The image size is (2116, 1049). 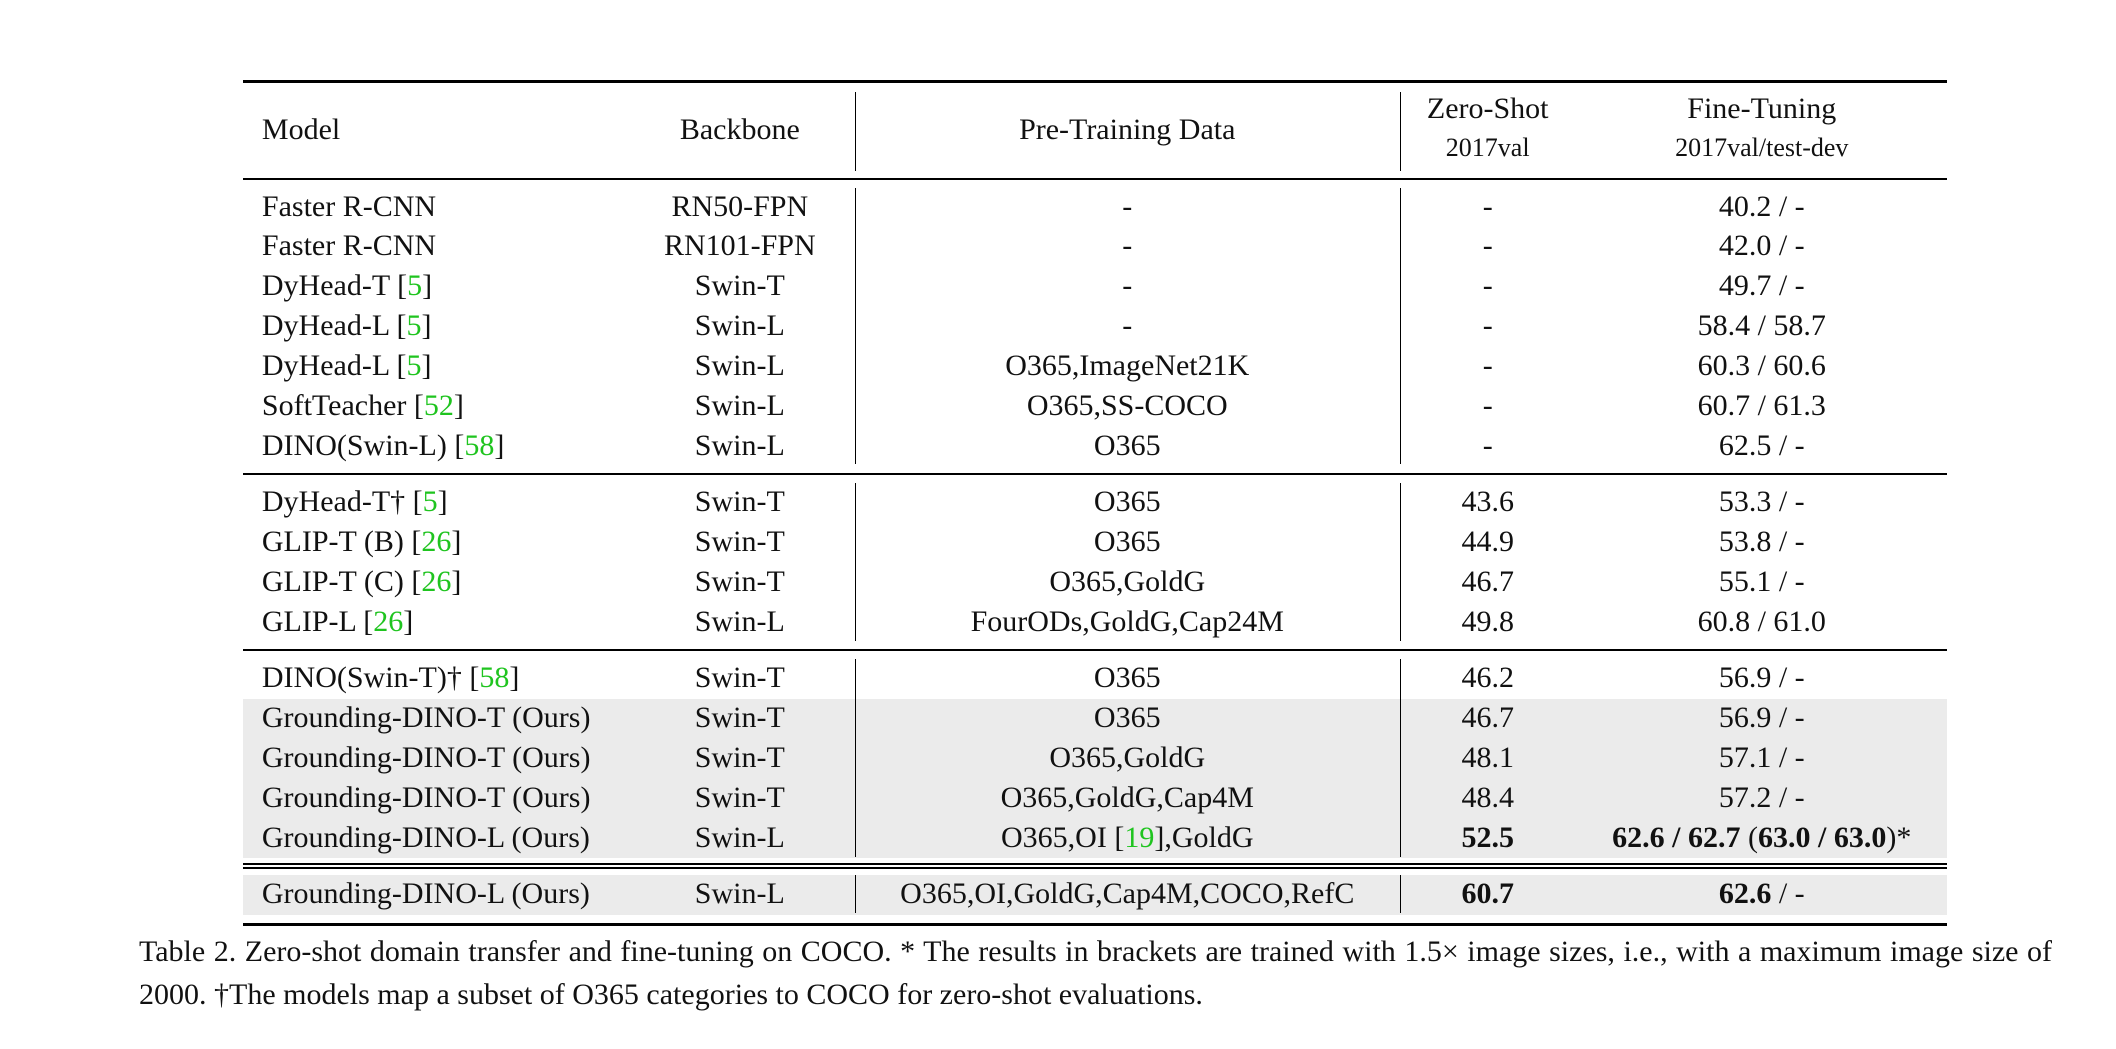 I want to click on text-segment: 60.7, so click(x=1487, y=894).